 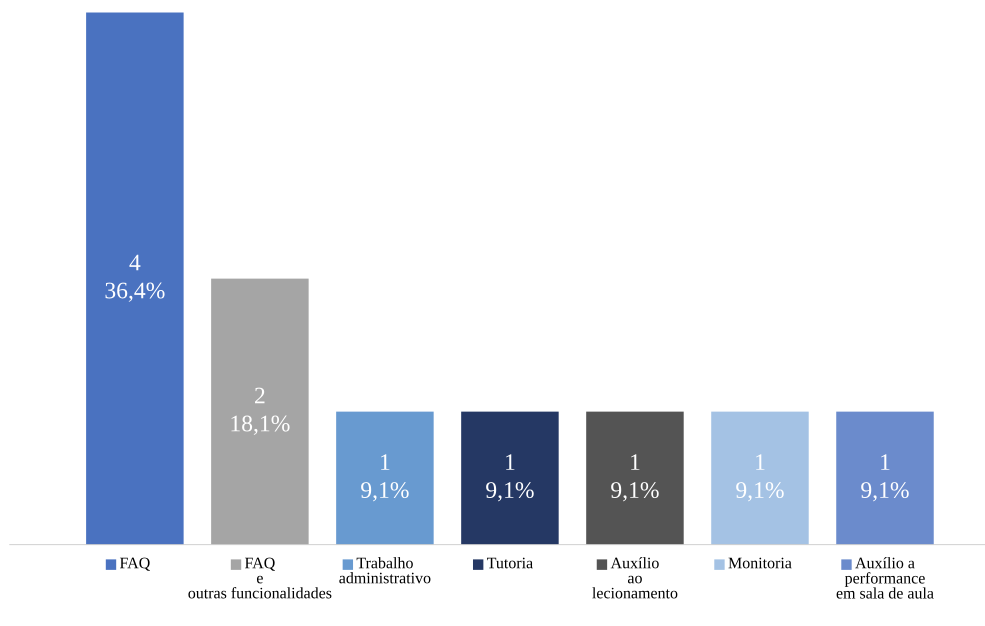 I want to click on x-tick-label: FAQ, so click(x=135, y=564).